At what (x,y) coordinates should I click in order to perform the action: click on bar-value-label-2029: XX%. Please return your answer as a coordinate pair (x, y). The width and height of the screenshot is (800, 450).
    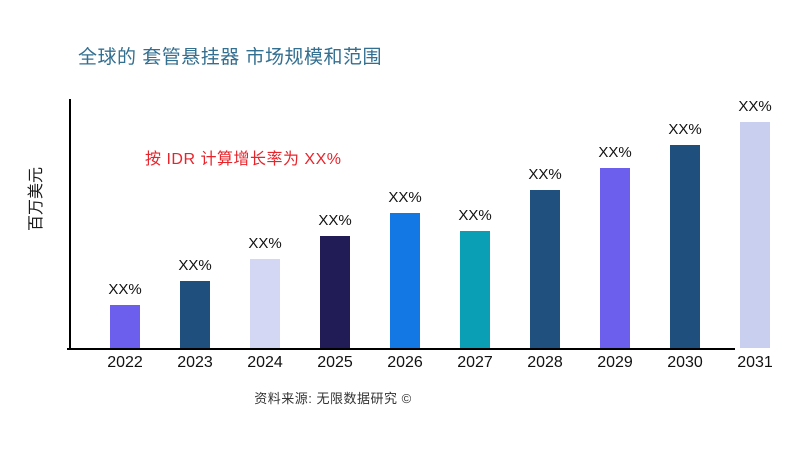
    Looking at the image, I should click on (615, 152).